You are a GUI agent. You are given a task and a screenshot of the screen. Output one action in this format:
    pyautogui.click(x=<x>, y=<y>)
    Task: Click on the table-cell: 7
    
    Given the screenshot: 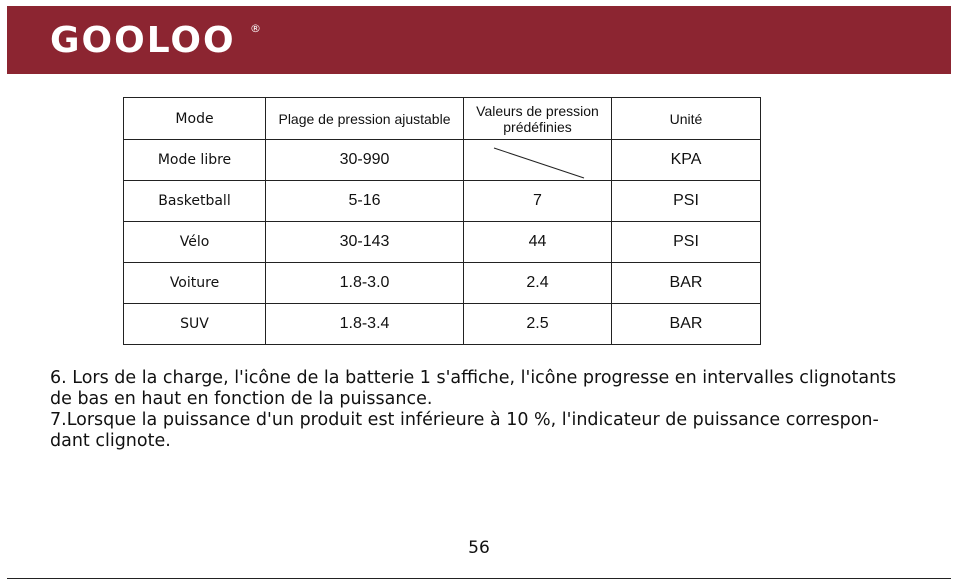 What is the action you would take?
    pyautogui.click(x=537, y=201)
    